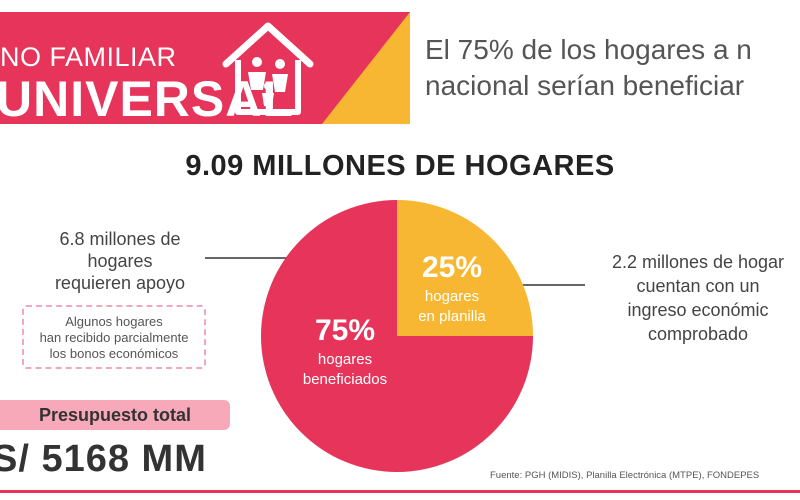 This screenshot has width=800, height=500. Describe the element at coordinates (400, 166) in the screenshot. I see `households-total-title: 9.09 MILLONES DE HOGARES` at that location.